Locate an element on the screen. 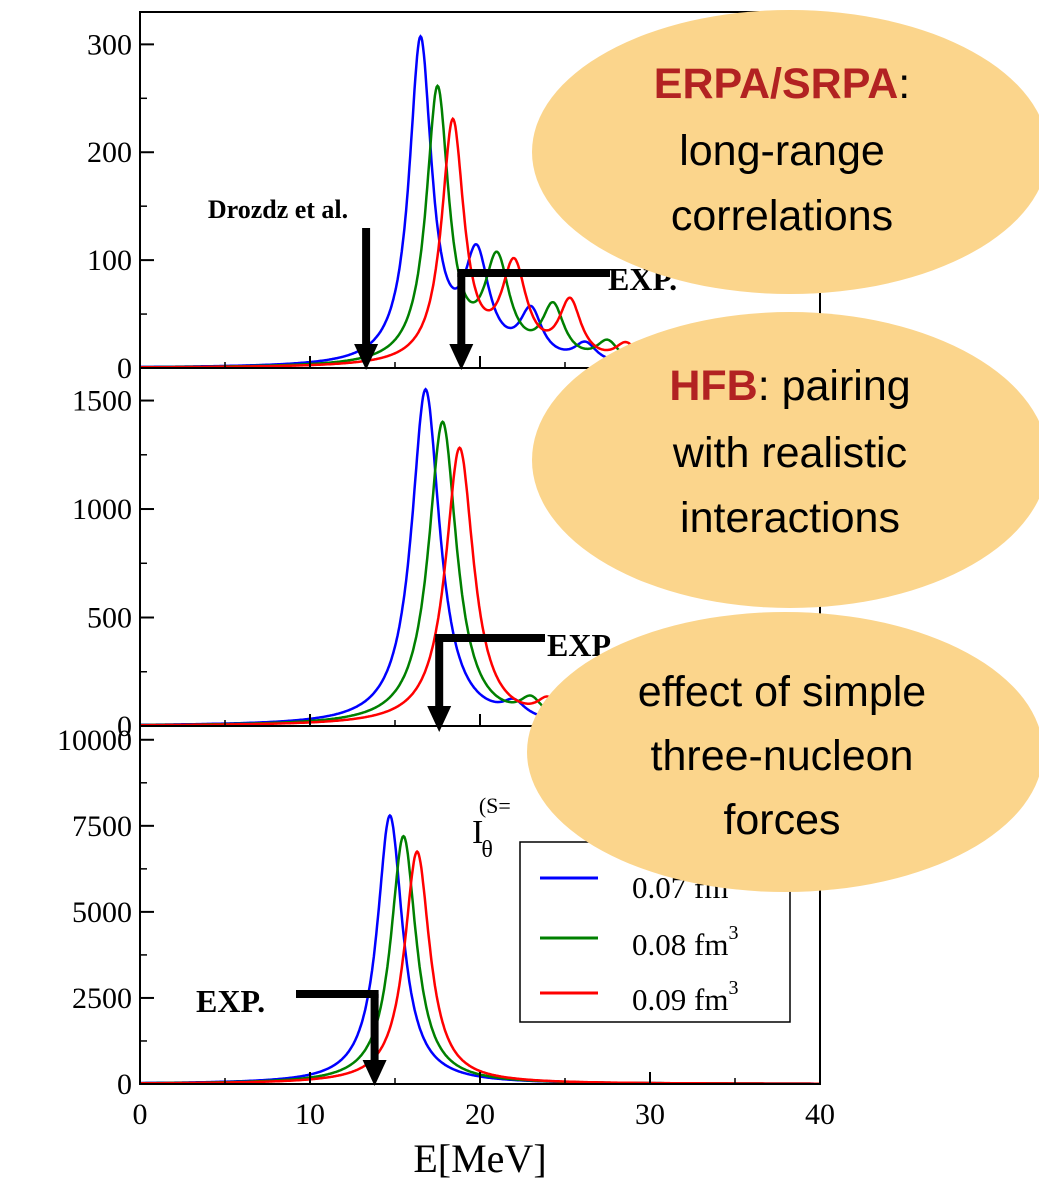 Image resolution: width=1039 pixels, height=1190 pixels. y-tick-label-top-1: 100 is located at coordinates (109, 260).